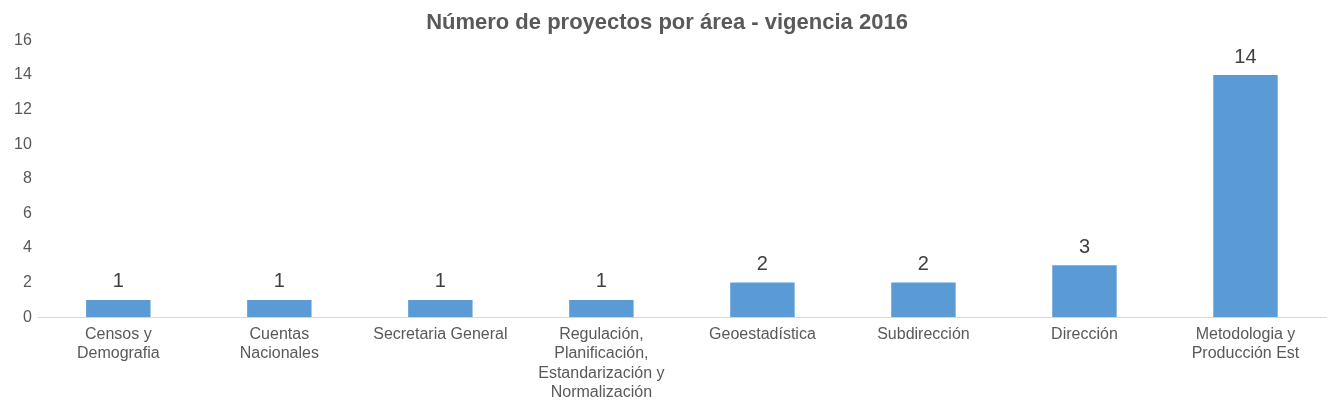 The height and width of the screenshot is (418, 1338). What do you see at coordinates (118, 343) in the screenshot?
I see `x-tick-label: Censos y Demografia` at bounding box center [118, 343].